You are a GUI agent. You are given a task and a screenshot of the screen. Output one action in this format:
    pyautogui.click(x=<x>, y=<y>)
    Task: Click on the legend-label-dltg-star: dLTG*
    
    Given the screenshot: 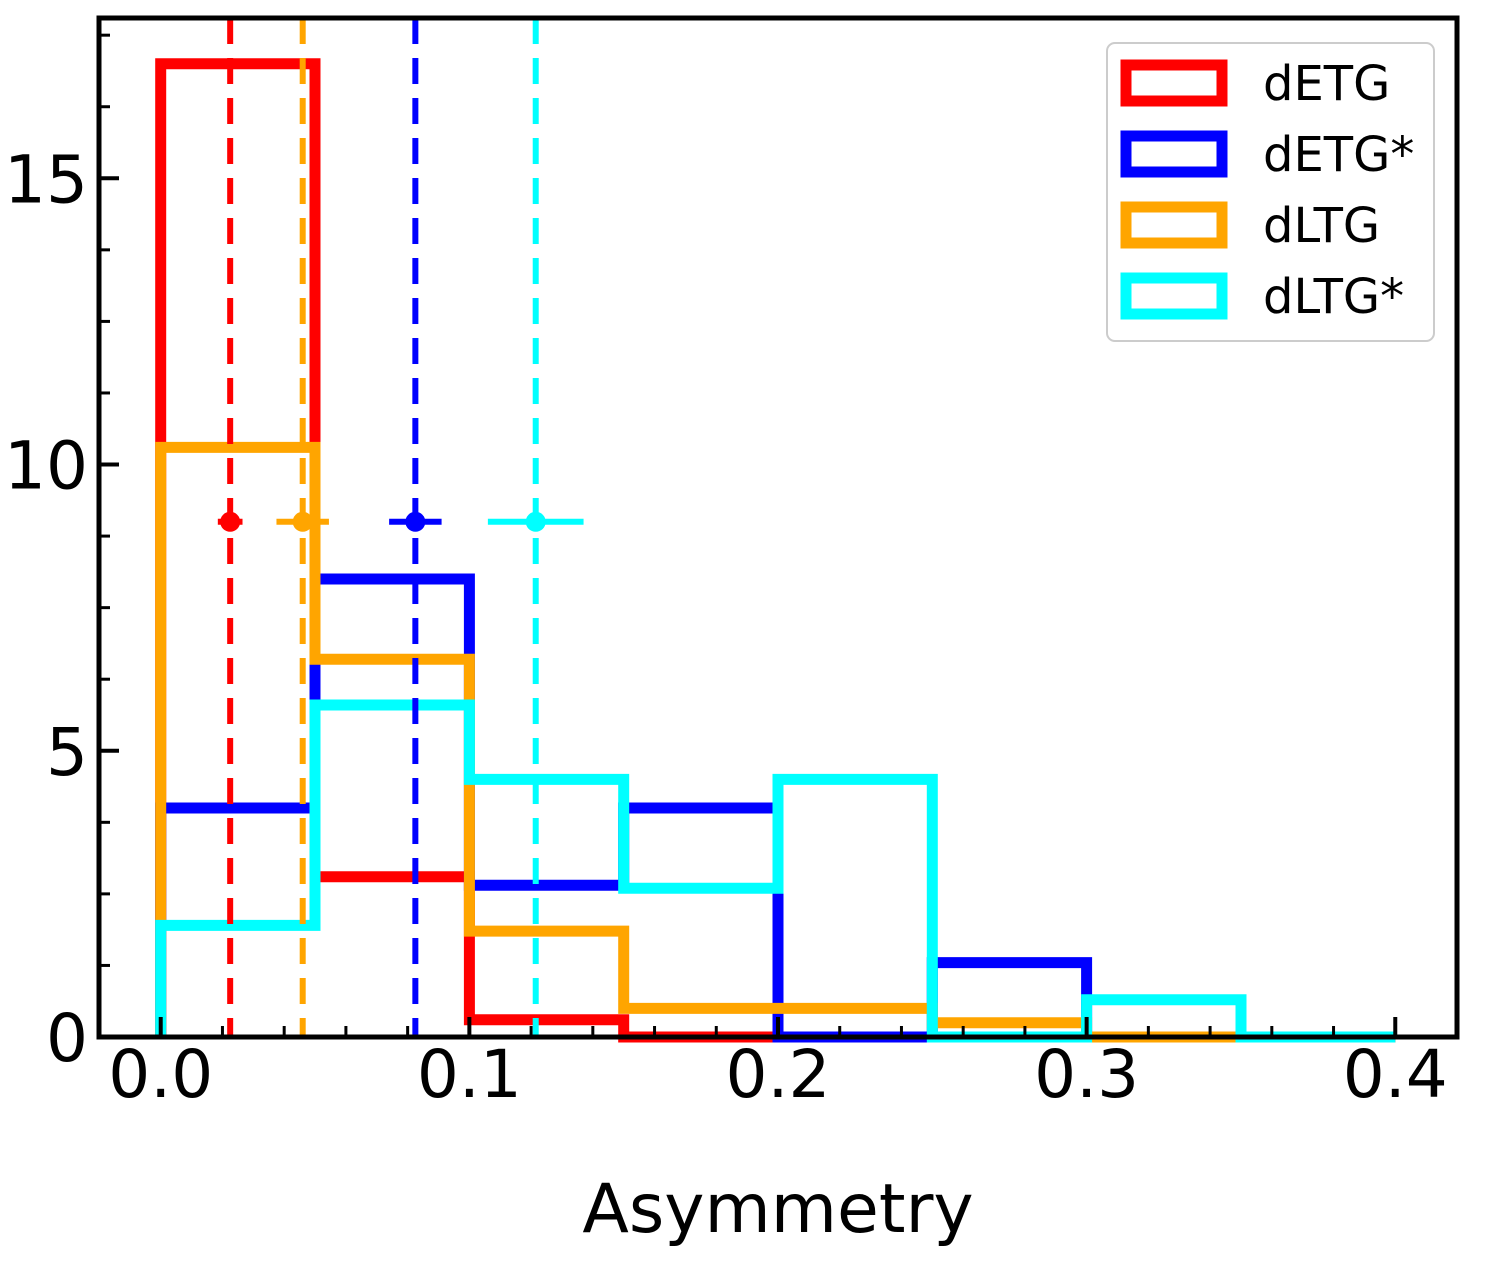 What is the action you would take?
    pyautogui.click(x=1333, y=297)
    